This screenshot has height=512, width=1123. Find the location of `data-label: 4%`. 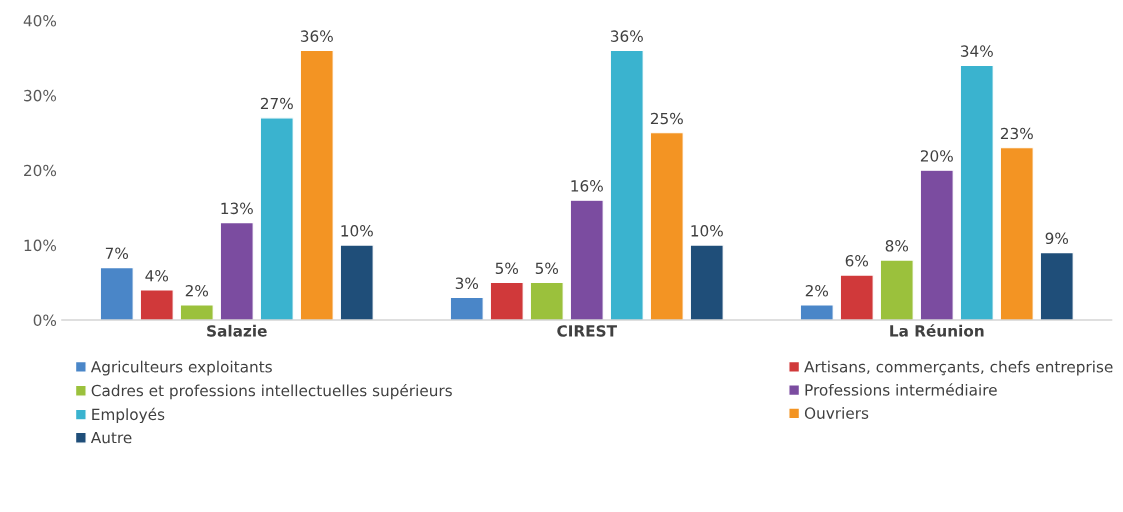

data-label: 4% is located at coordinates (157, 275).